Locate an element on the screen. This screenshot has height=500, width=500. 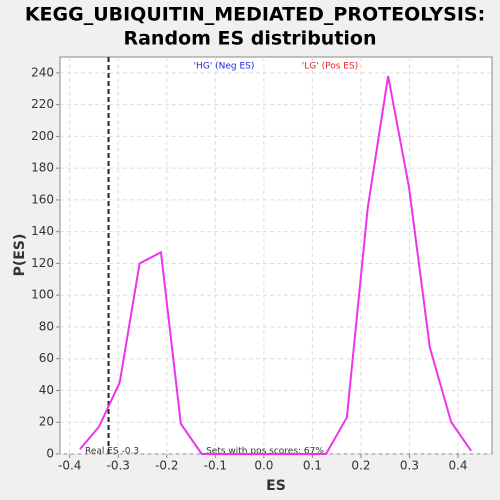
y-tick-label: 160 is located at coordinates (42, 199).